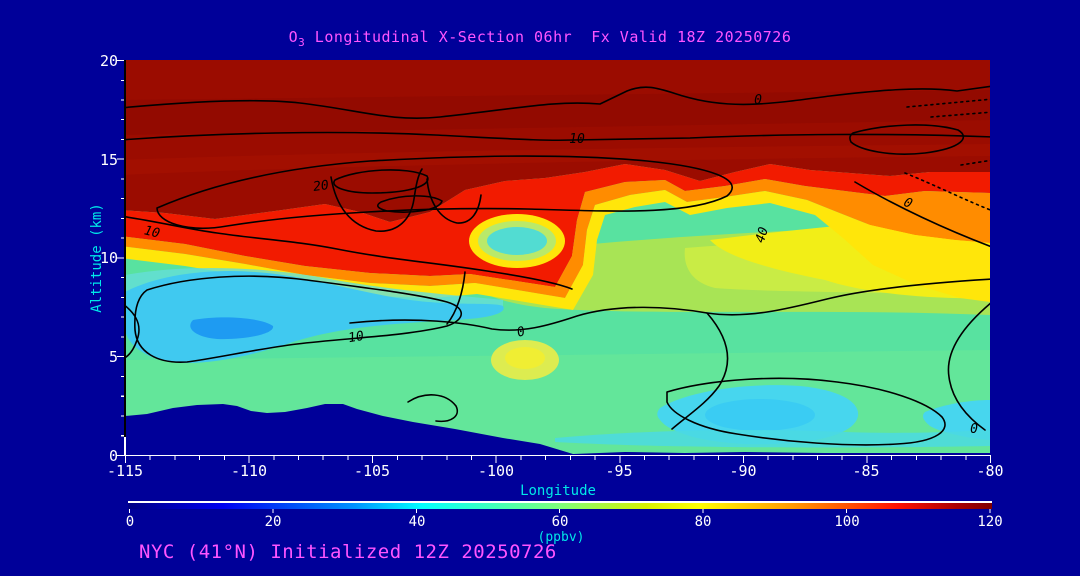  What do you see at coordinates (97, 258) in the screenshot?
I see `y-axis-title: Altitude (km)` at bounding box center [97, 258].